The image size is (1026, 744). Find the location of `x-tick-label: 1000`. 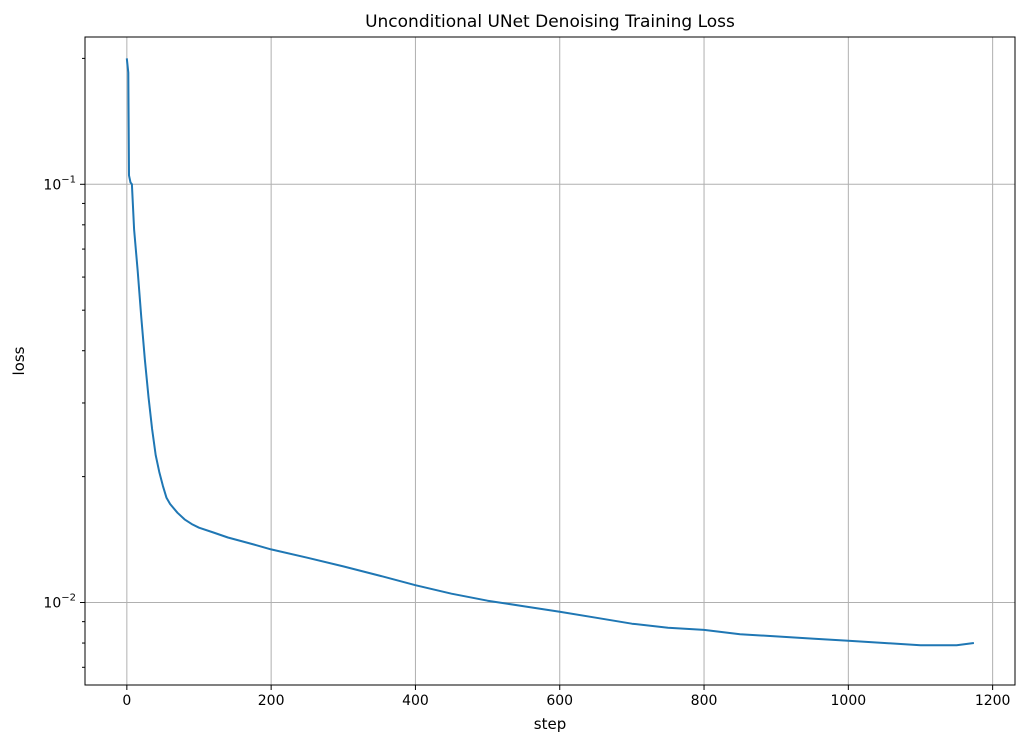

x-tick-label: 1000 is located at coordinates (849, 701).